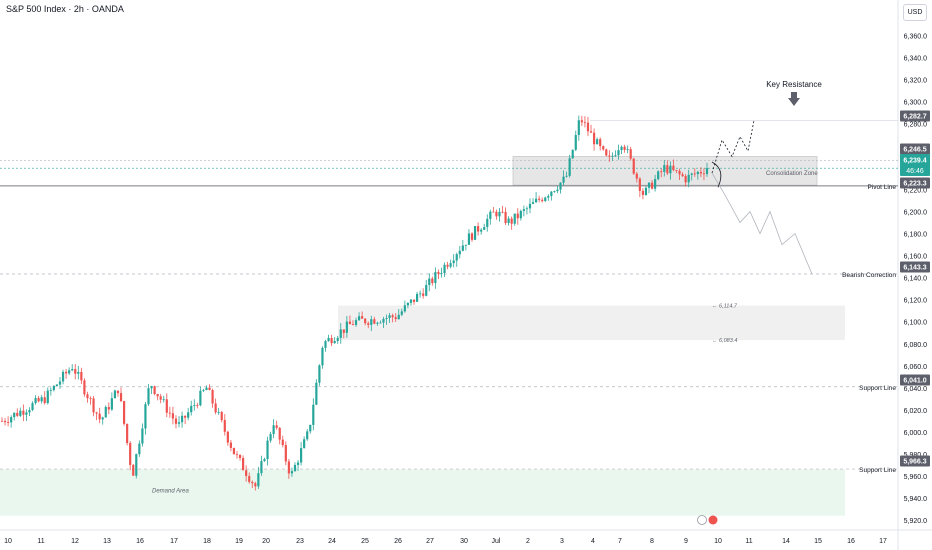  Describe the element at coordinates (915, 301) in the screenshot. I see `y-tick-label: 6,120.0` at that location.